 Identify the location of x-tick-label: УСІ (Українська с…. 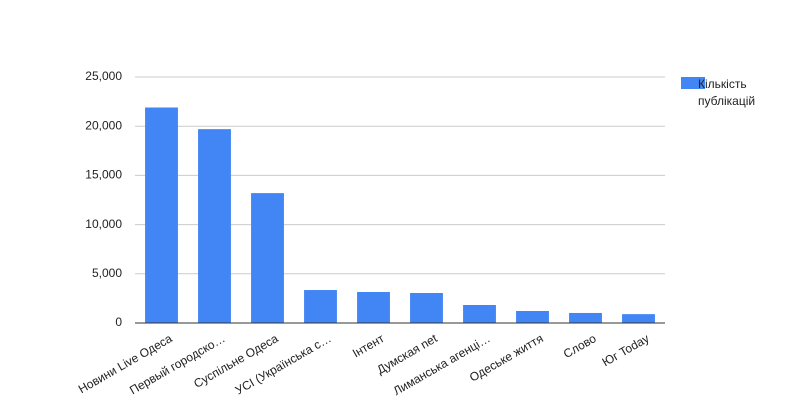
(283, 364).